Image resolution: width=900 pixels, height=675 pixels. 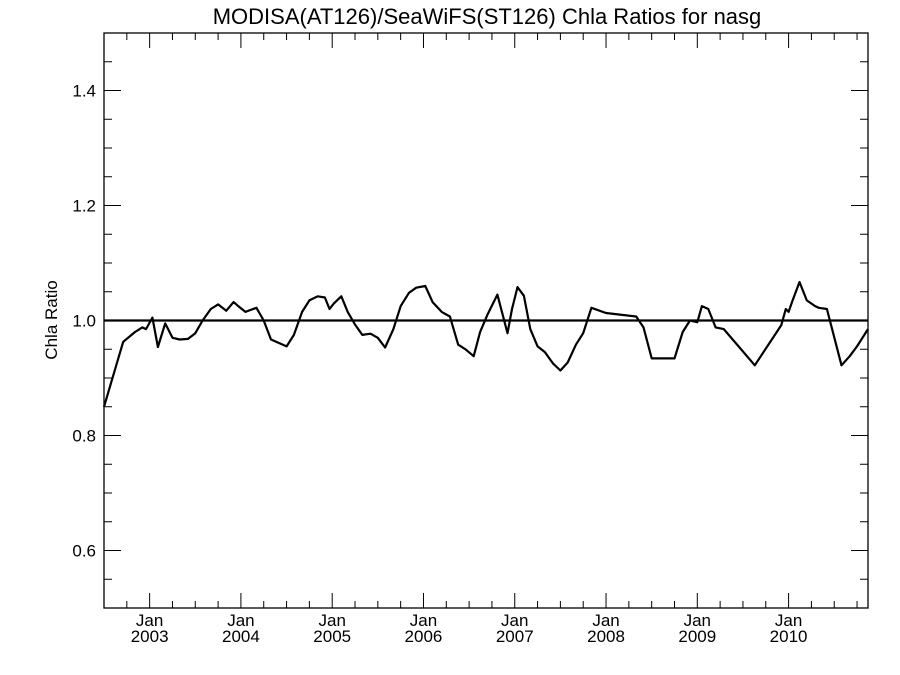 What do you see at coordinates (697, 636) in the screenshot?
I see `x-tick-year: 2009` at bounding box center [697, 636].